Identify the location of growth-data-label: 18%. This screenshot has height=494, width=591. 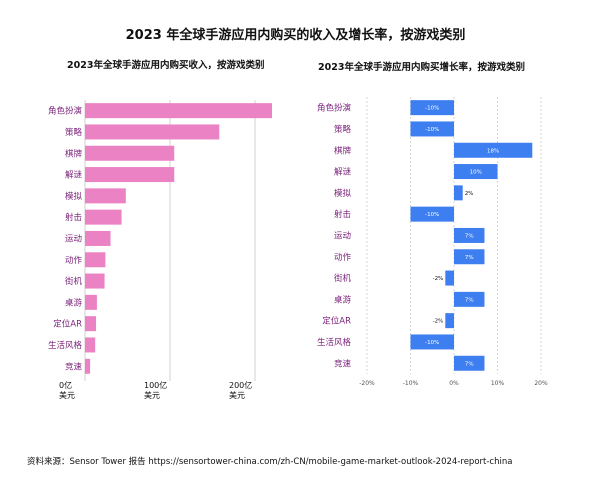
(493, 151).